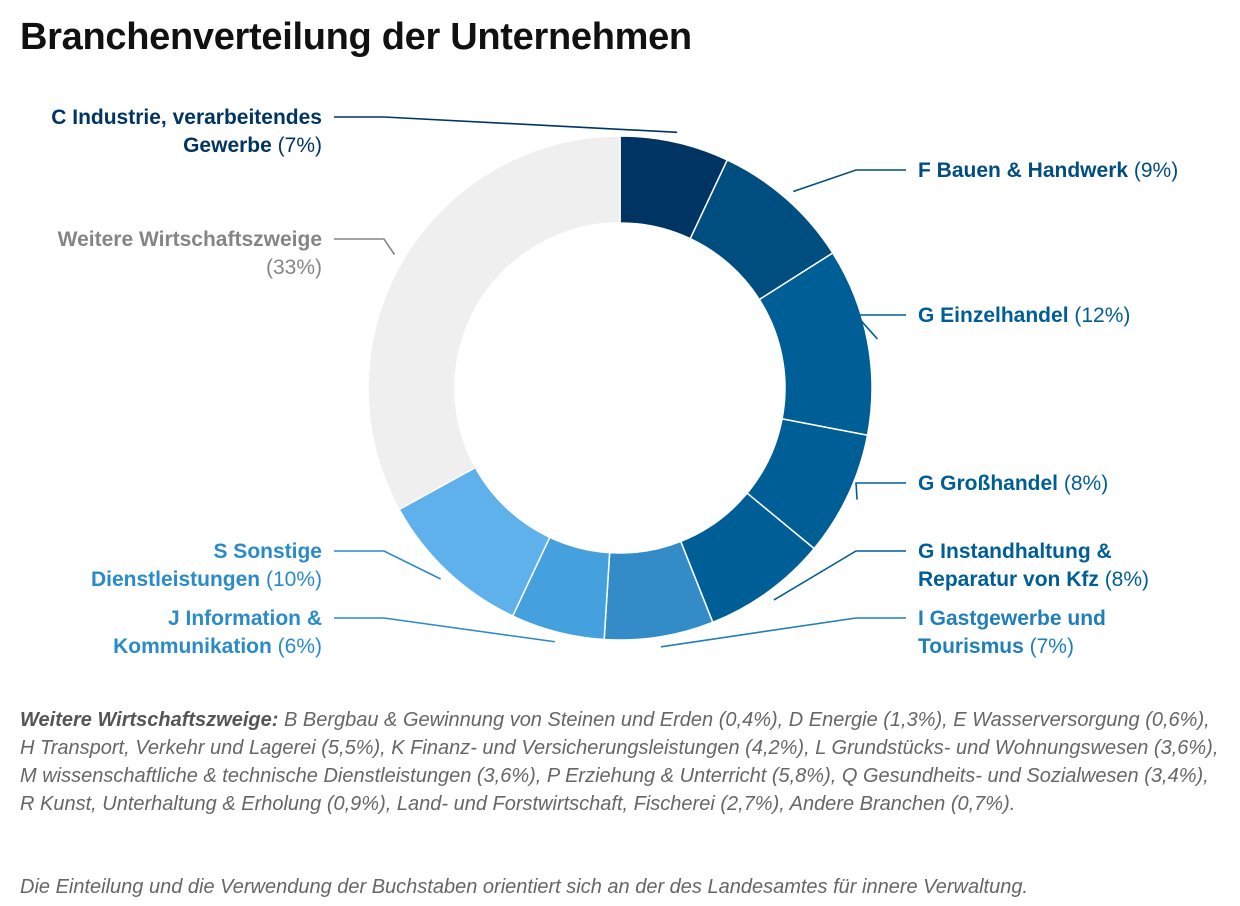 The width and height of the screenshot is (1240, 906). I want to click on leader-line-g-einzelhandel, so click(880, 327).